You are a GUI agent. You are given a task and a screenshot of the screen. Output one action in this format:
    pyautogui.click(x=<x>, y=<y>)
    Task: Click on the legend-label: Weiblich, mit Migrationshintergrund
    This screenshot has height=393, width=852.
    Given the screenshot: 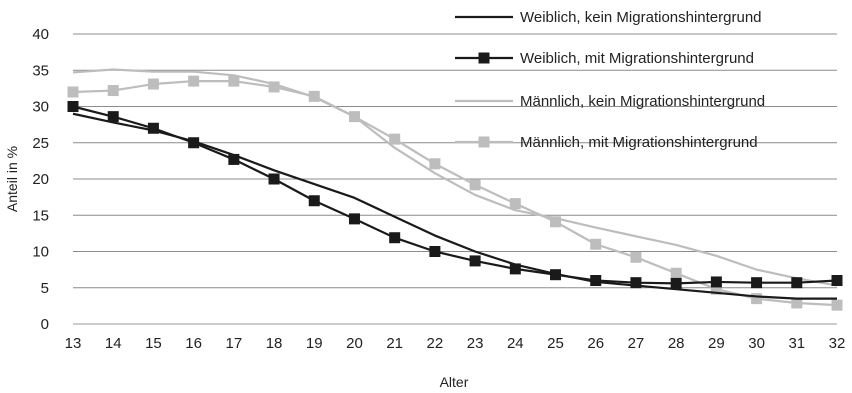 What is the action you would take?
    pyautogui.click(x=637, y=58)
    